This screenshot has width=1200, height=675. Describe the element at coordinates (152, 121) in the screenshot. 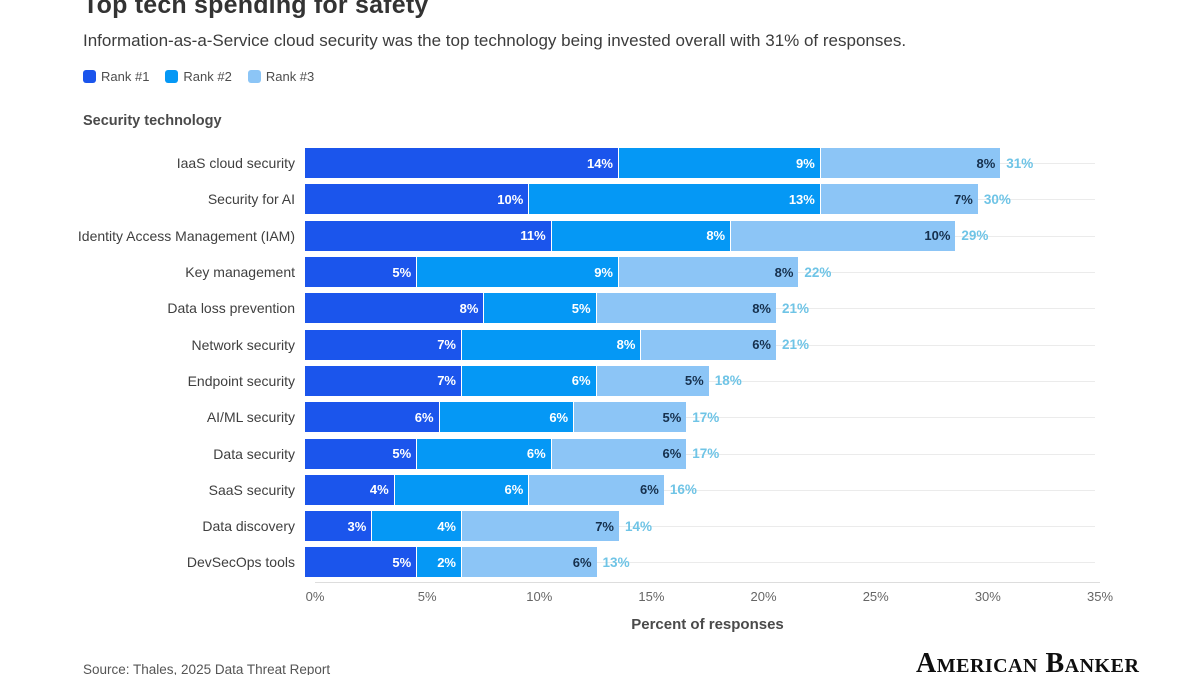

I see `y-axis-title: Security technology` at that location.